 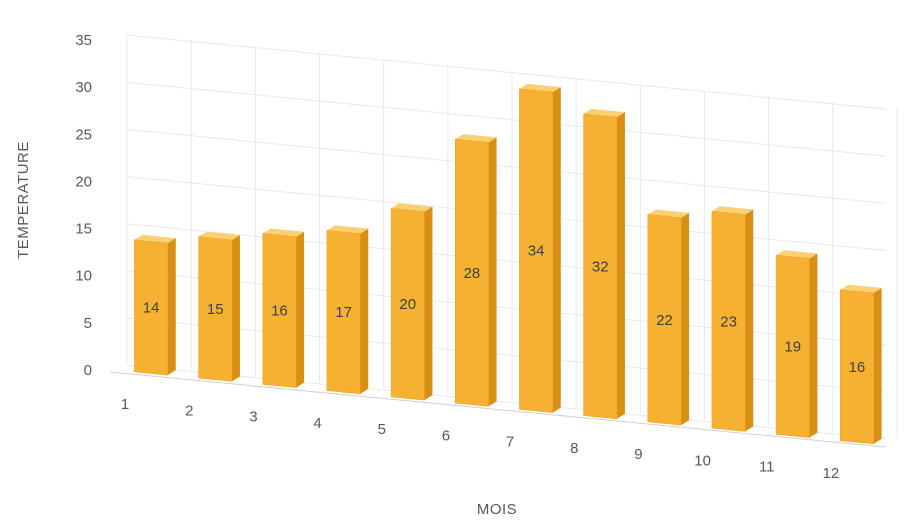 What do you see at coordinates (83, 229) in the screenshot?
I see `y-tick-label: 15` at bounding box center [83, 229].